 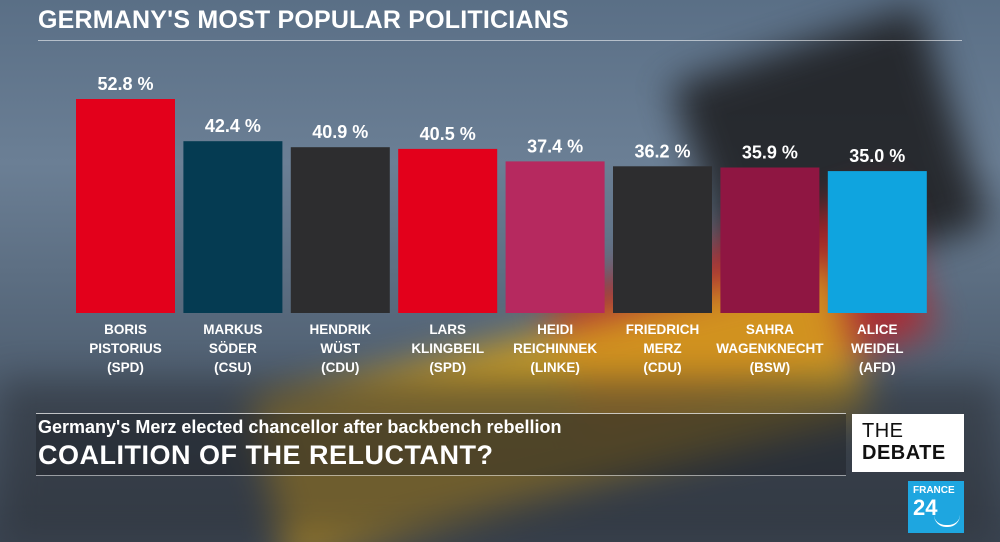 What do you see at coordinates (500, 40) in the screenshot?
I see `title-divider` at bounding box center [500, 40].